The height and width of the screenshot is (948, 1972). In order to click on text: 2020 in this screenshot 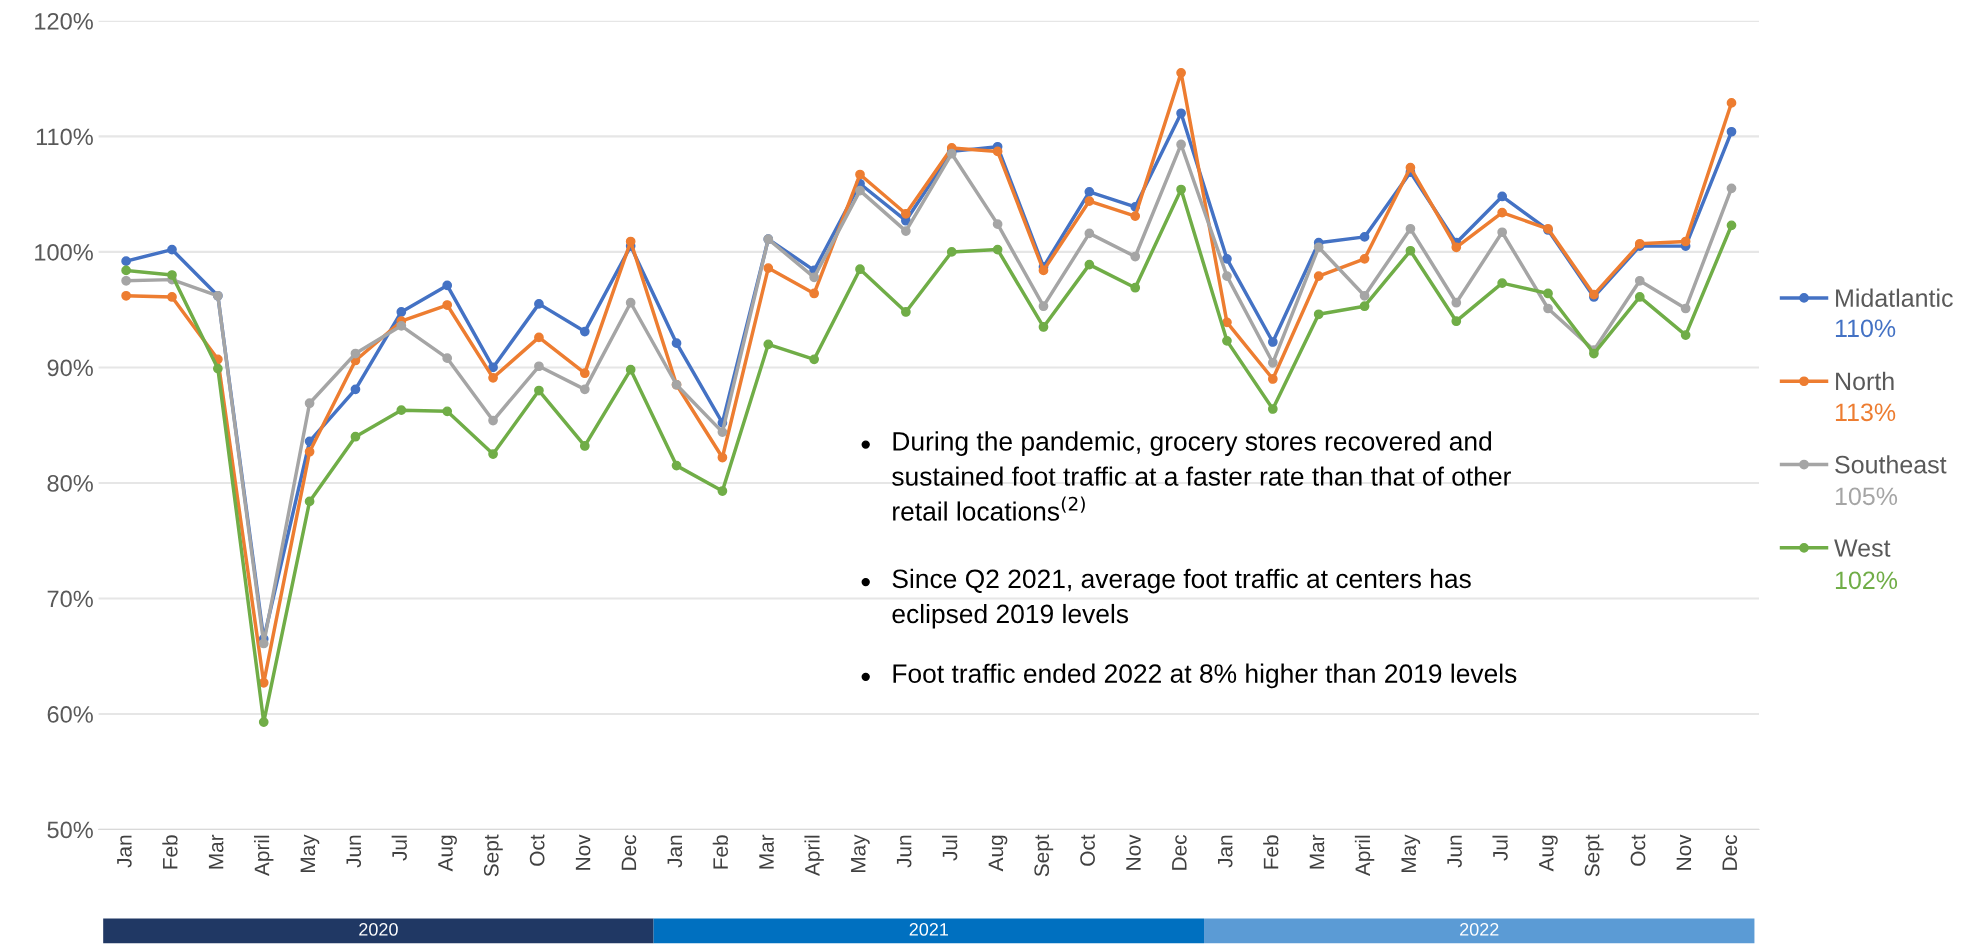, I will do `click(378, 929)`.